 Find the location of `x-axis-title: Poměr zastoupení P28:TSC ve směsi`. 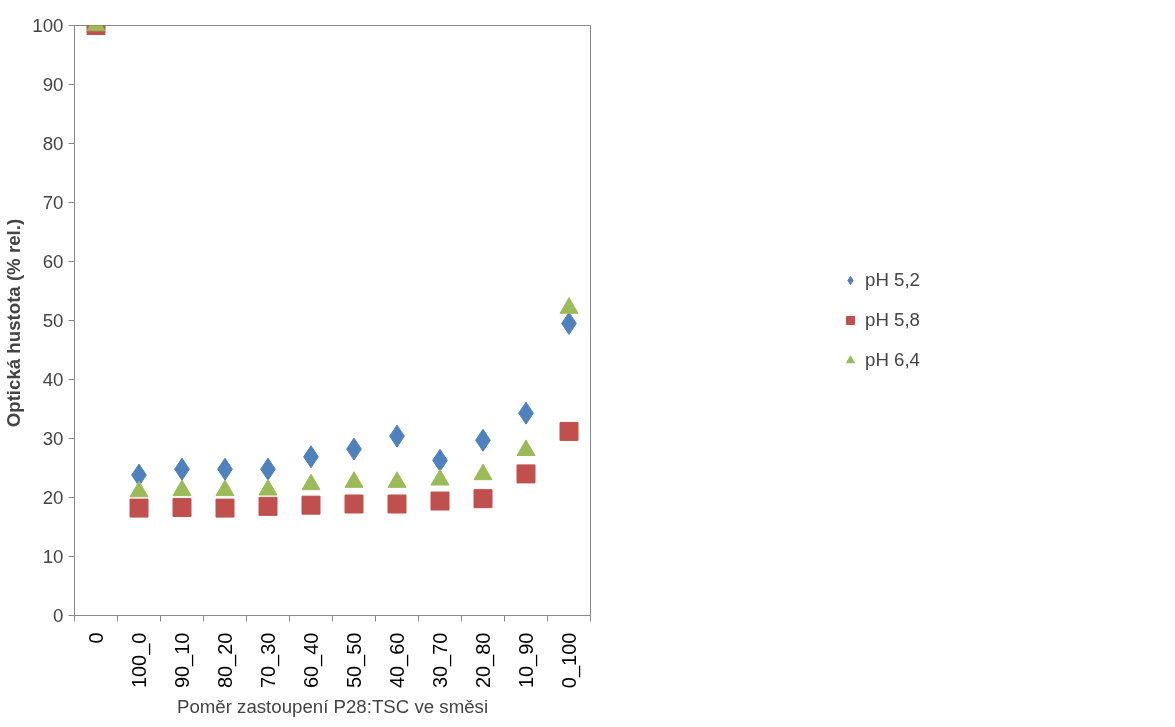

x-axis-title: Poměr zastoupení P28:TSC ve směsi is located at coordinates (332, 707).